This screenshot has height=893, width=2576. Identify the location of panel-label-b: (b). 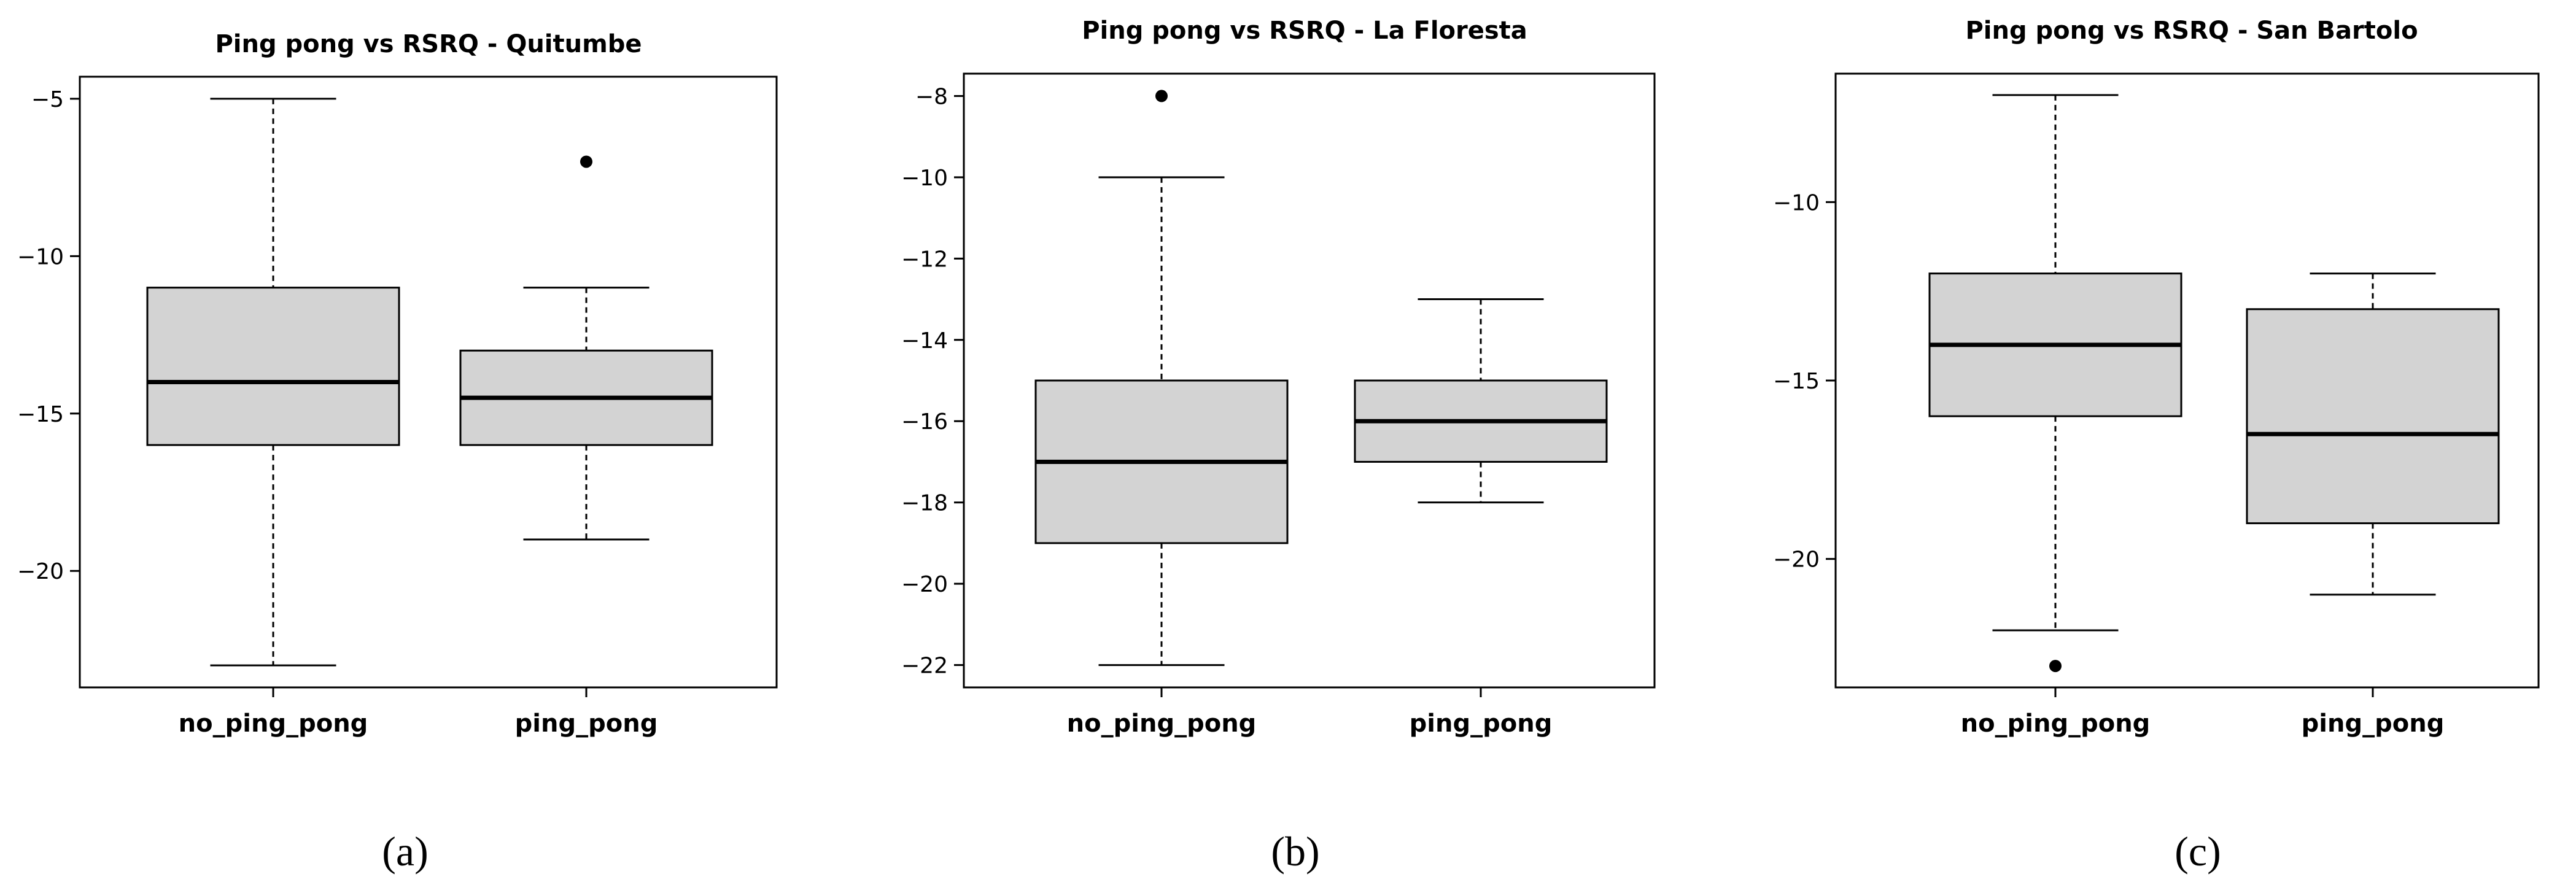
(1295, 852).